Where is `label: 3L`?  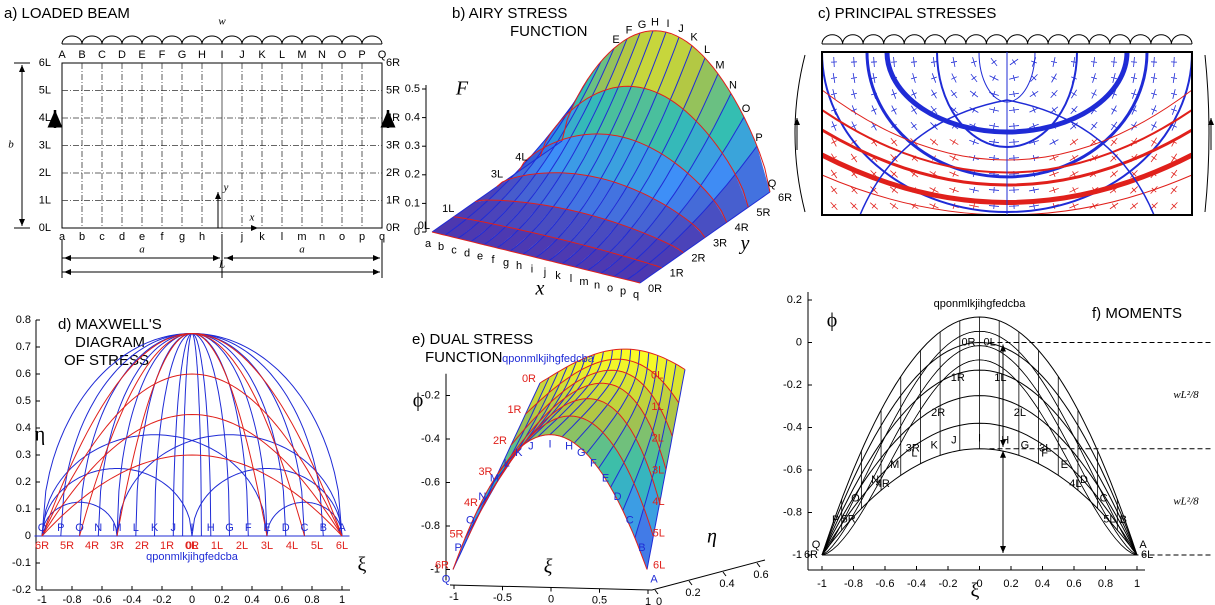 label: 3L is located at coordinates (45, 145).